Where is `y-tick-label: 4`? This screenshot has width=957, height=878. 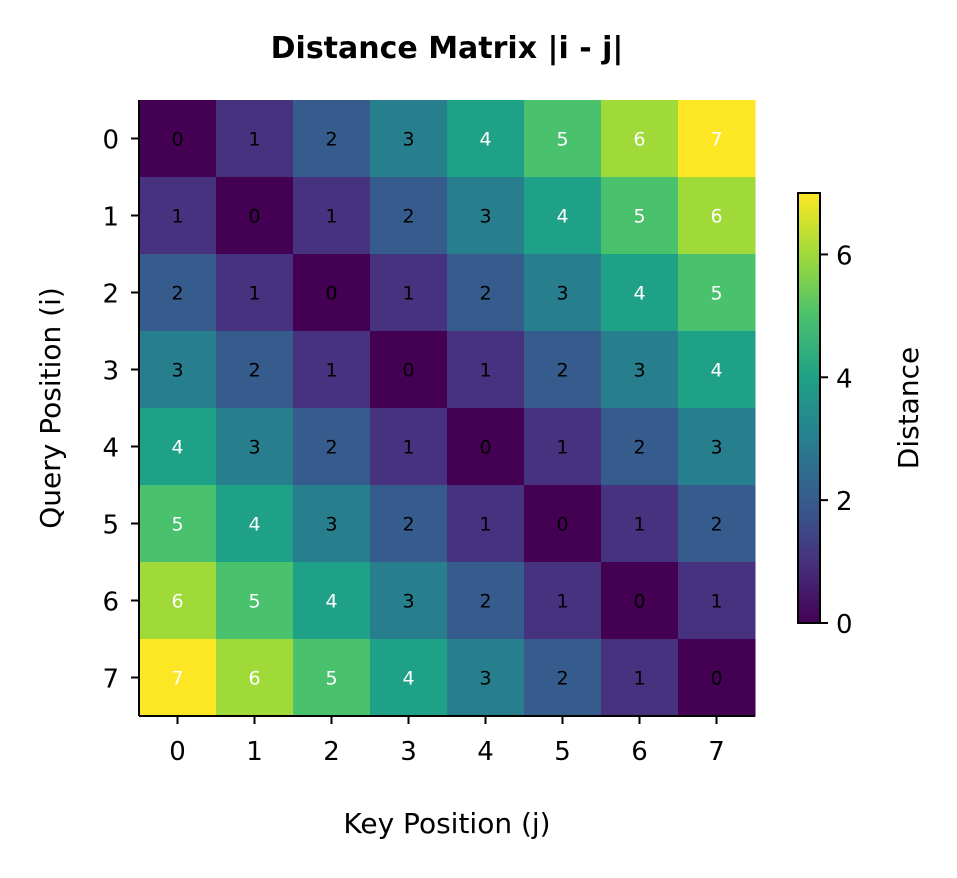
y-tick-label: 4 is located at coordinates (110, 449).